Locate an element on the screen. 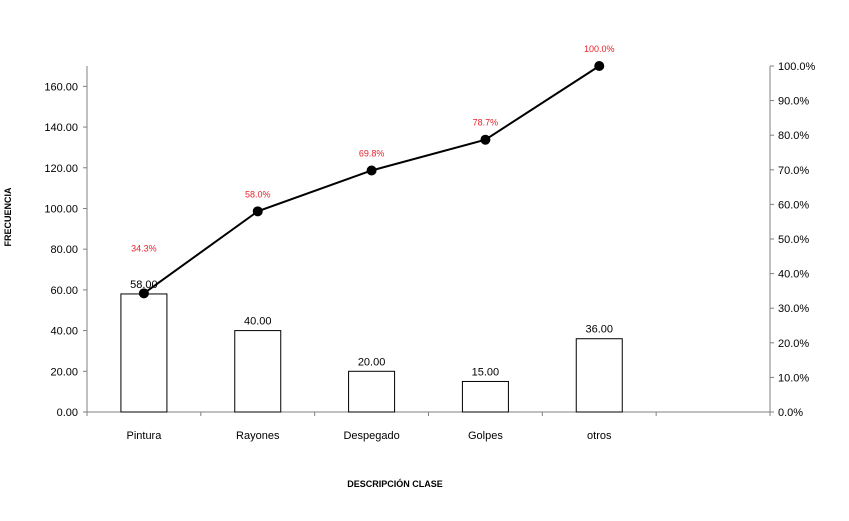  x-tick-label: Rayones is located at coordinates (258, 436).